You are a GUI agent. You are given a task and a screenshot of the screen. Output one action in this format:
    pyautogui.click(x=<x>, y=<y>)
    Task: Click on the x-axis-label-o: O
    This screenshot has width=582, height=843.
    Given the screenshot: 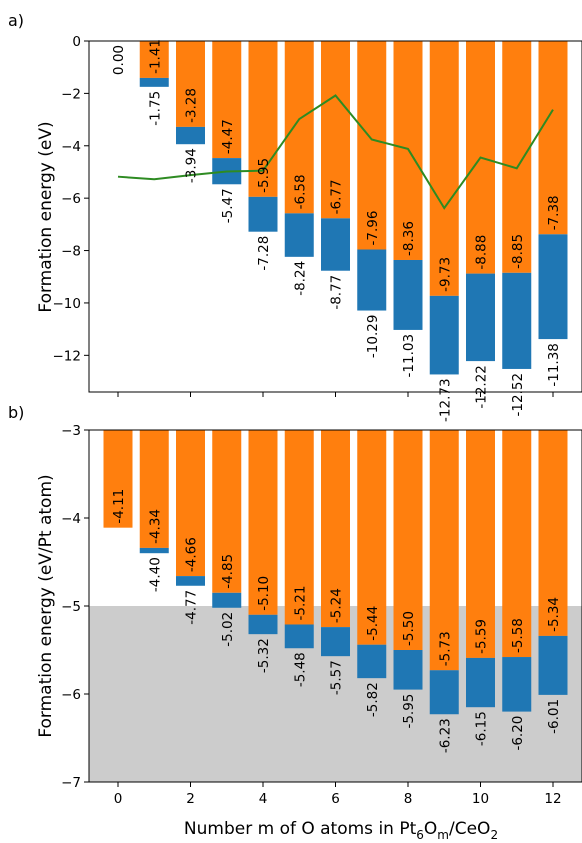 What is the action you would take?
    pyautogui.click(x=430, y=829)
    